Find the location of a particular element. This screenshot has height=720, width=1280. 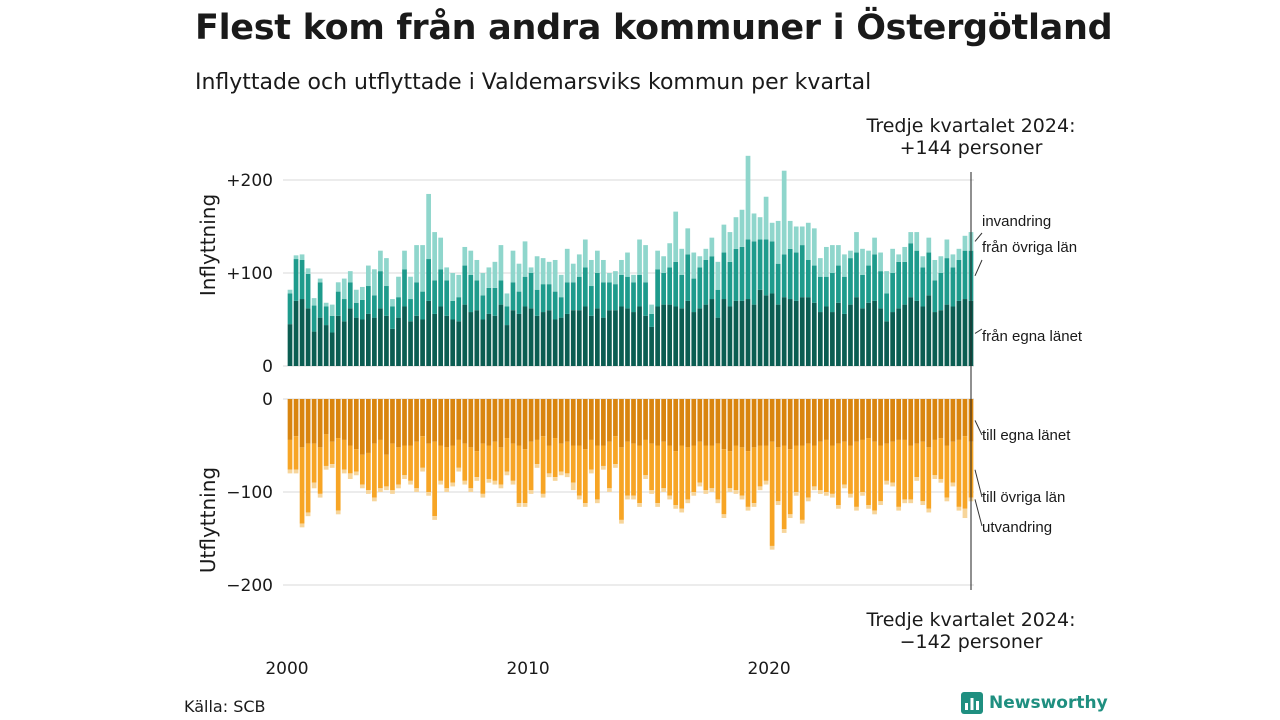

brand-name: Newsworthy is located at coordinates (1048, 703).